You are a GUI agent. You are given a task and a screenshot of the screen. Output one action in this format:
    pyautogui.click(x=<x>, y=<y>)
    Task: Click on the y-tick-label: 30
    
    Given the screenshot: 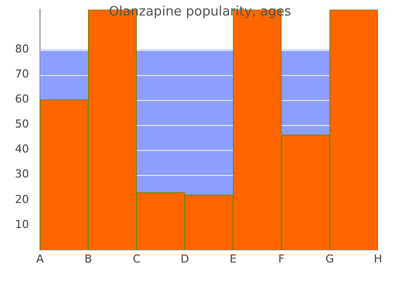 What is the action you would take?
    pyautogui.click(x=22, y=174)
    